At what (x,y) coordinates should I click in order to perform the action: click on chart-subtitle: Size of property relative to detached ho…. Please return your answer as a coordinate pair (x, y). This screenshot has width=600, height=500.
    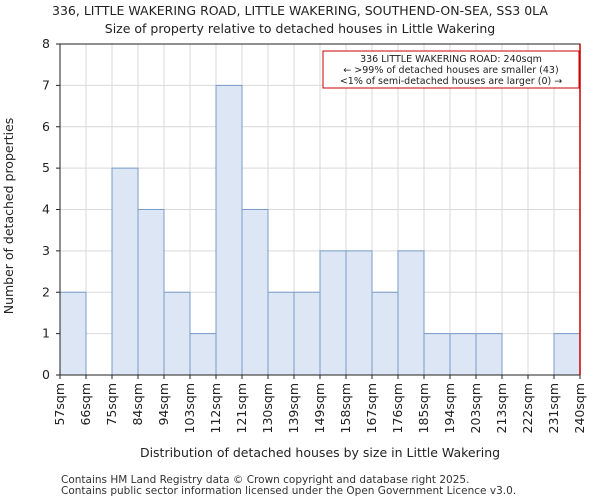
    Looking at the image, I should click on (300, 28).